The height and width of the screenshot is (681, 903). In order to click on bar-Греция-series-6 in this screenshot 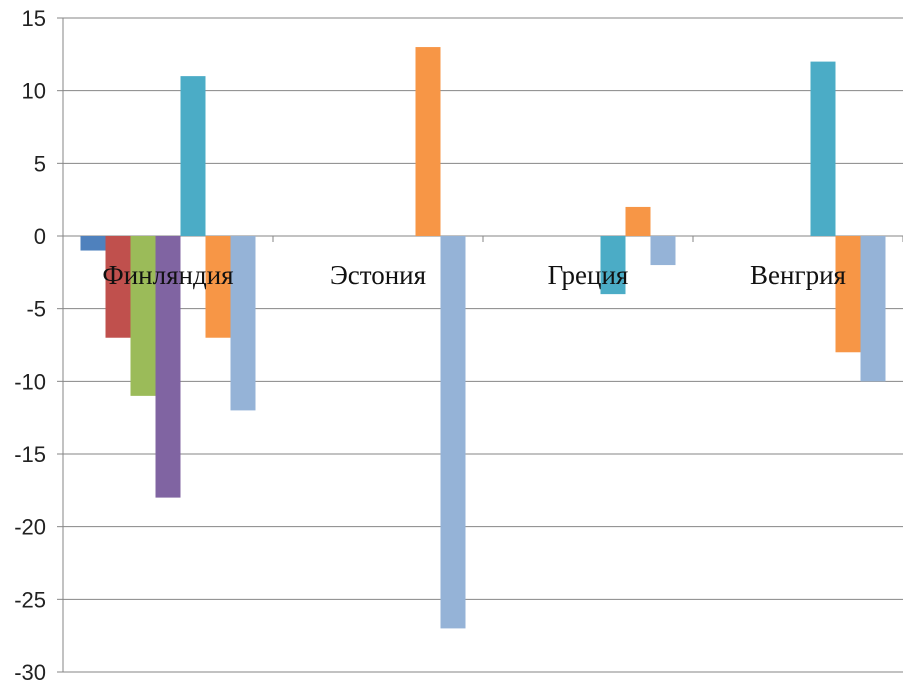, I will do `click(638, 221)`.